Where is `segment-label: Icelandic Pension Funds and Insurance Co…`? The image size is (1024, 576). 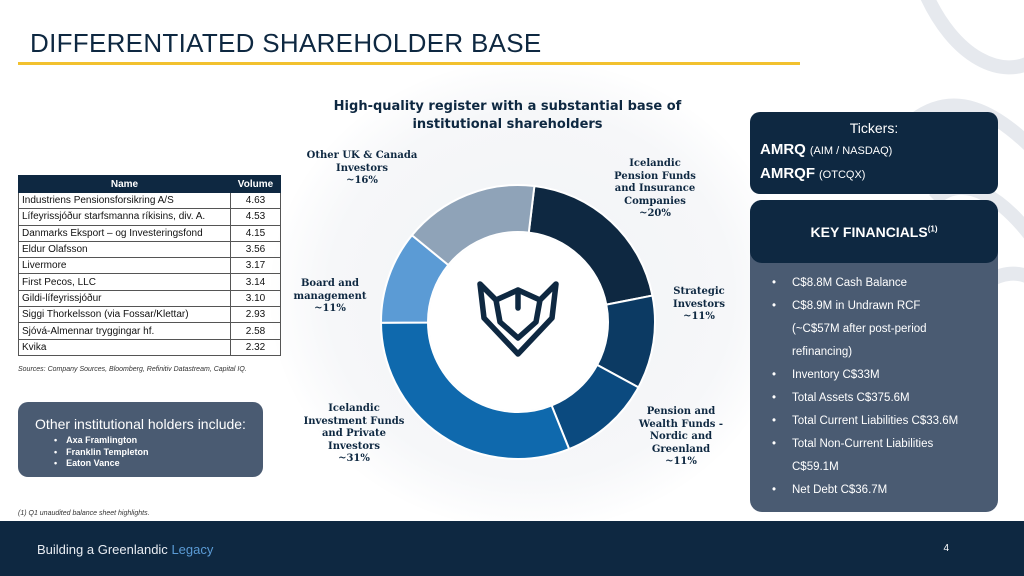
segment-label: Icelandic Pension Funds and Insurance Co… is located at coordinates (655, 188).